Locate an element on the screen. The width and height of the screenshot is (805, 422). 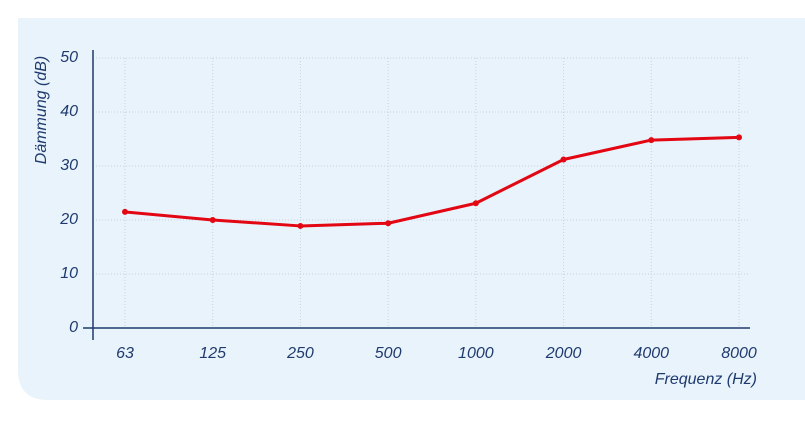
y-tick-label: 10 is located at coordinates (69, 273).